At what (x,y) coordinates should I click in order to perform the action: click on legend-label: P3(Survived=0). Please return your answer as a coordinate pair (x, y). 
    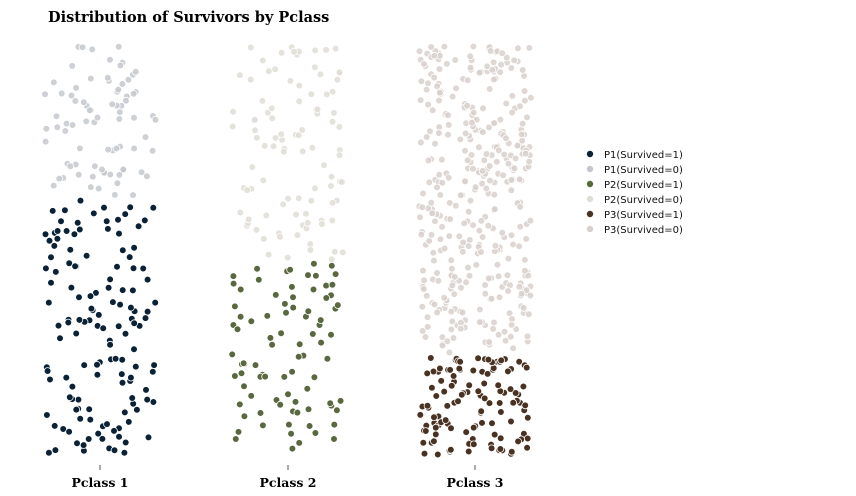
    Looking at the image, I should click on (643, 230).